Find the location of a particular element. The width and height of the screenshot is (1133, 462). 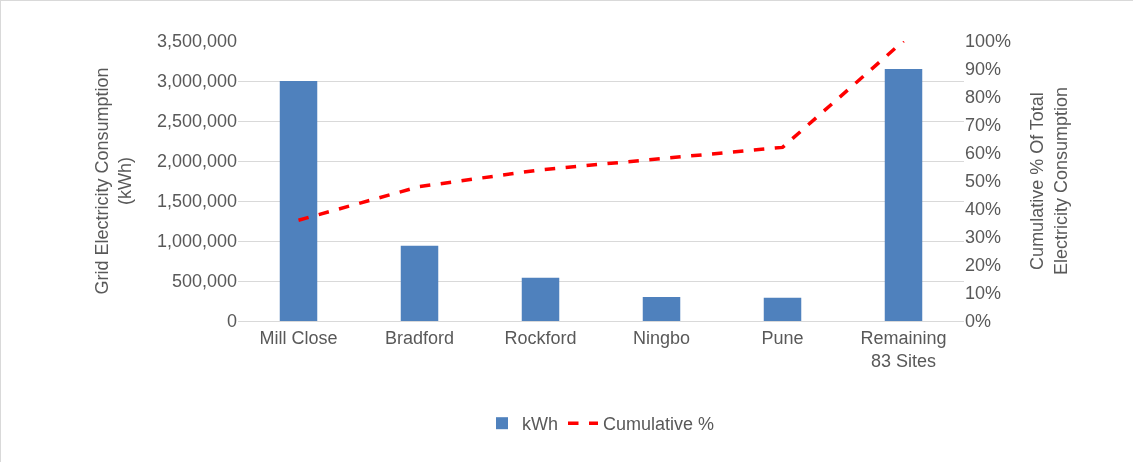

y2-tick-label: 50% is located at coordinates (983, 181).